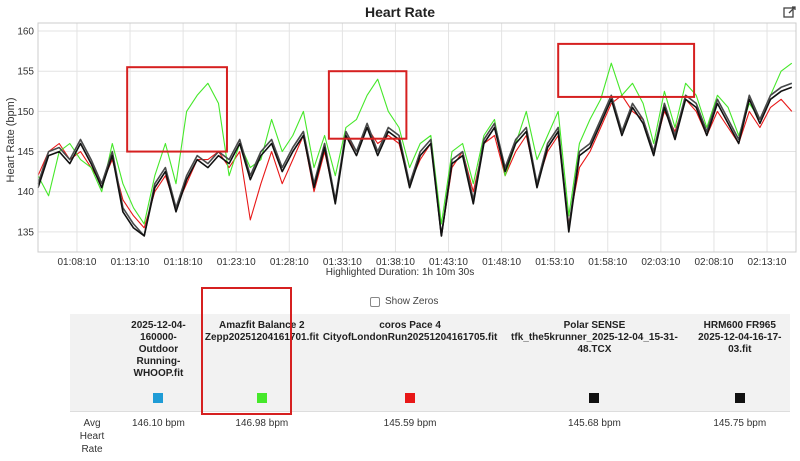 This screenshot has height=461, width=800. What do you see at coordinates (92, 436) in the screenshot?
I see `metric-label: Avg Heart Rate` at bounding box center [92, 436].